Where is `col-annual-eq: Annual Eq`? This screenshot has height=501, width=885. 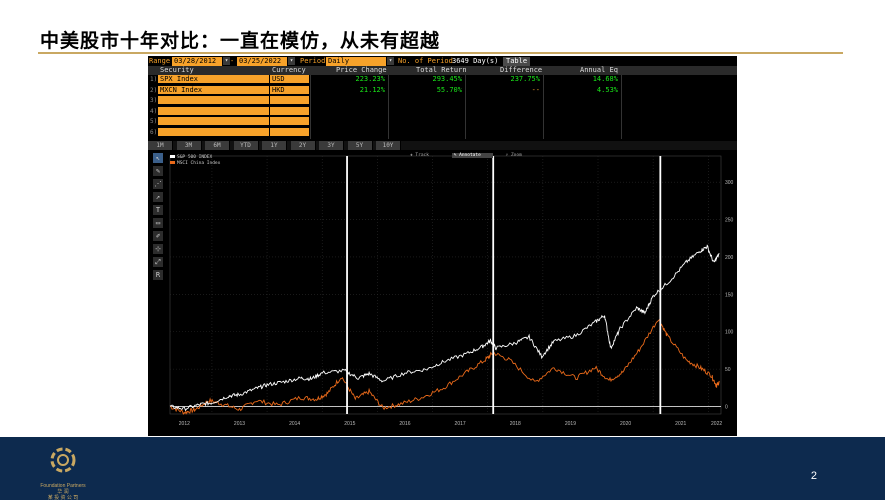
col-annual-eq: Annual Eq is located at coordinates (599, 70).